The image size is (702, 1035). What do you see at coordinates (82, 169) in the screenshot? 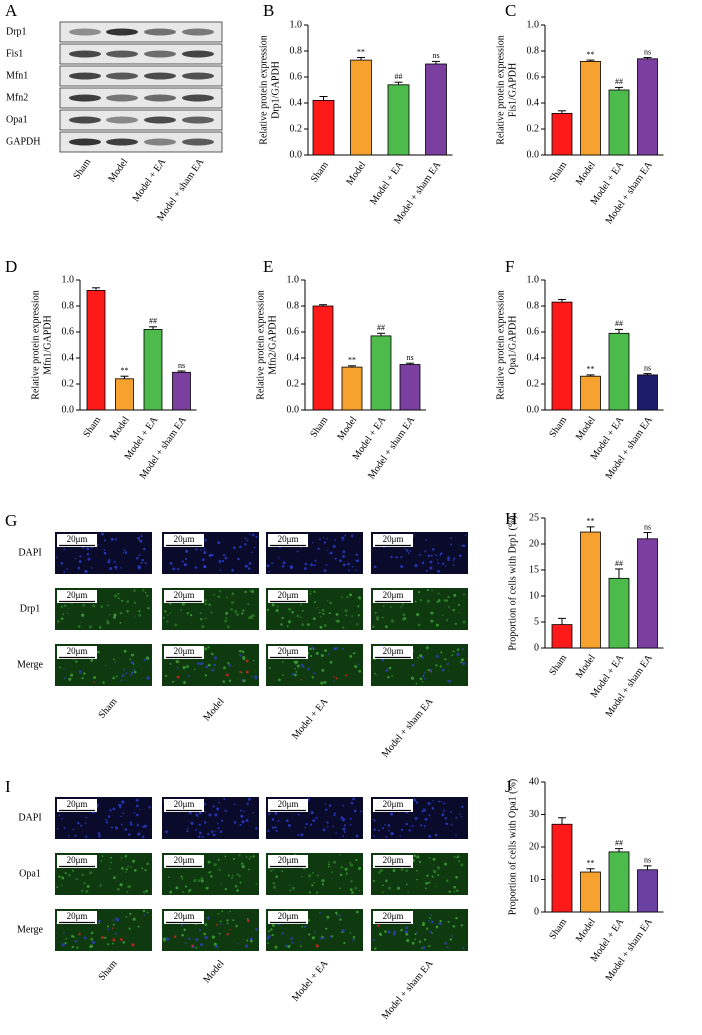
I see `group-label: Sham` at bounding box center [82, 169].